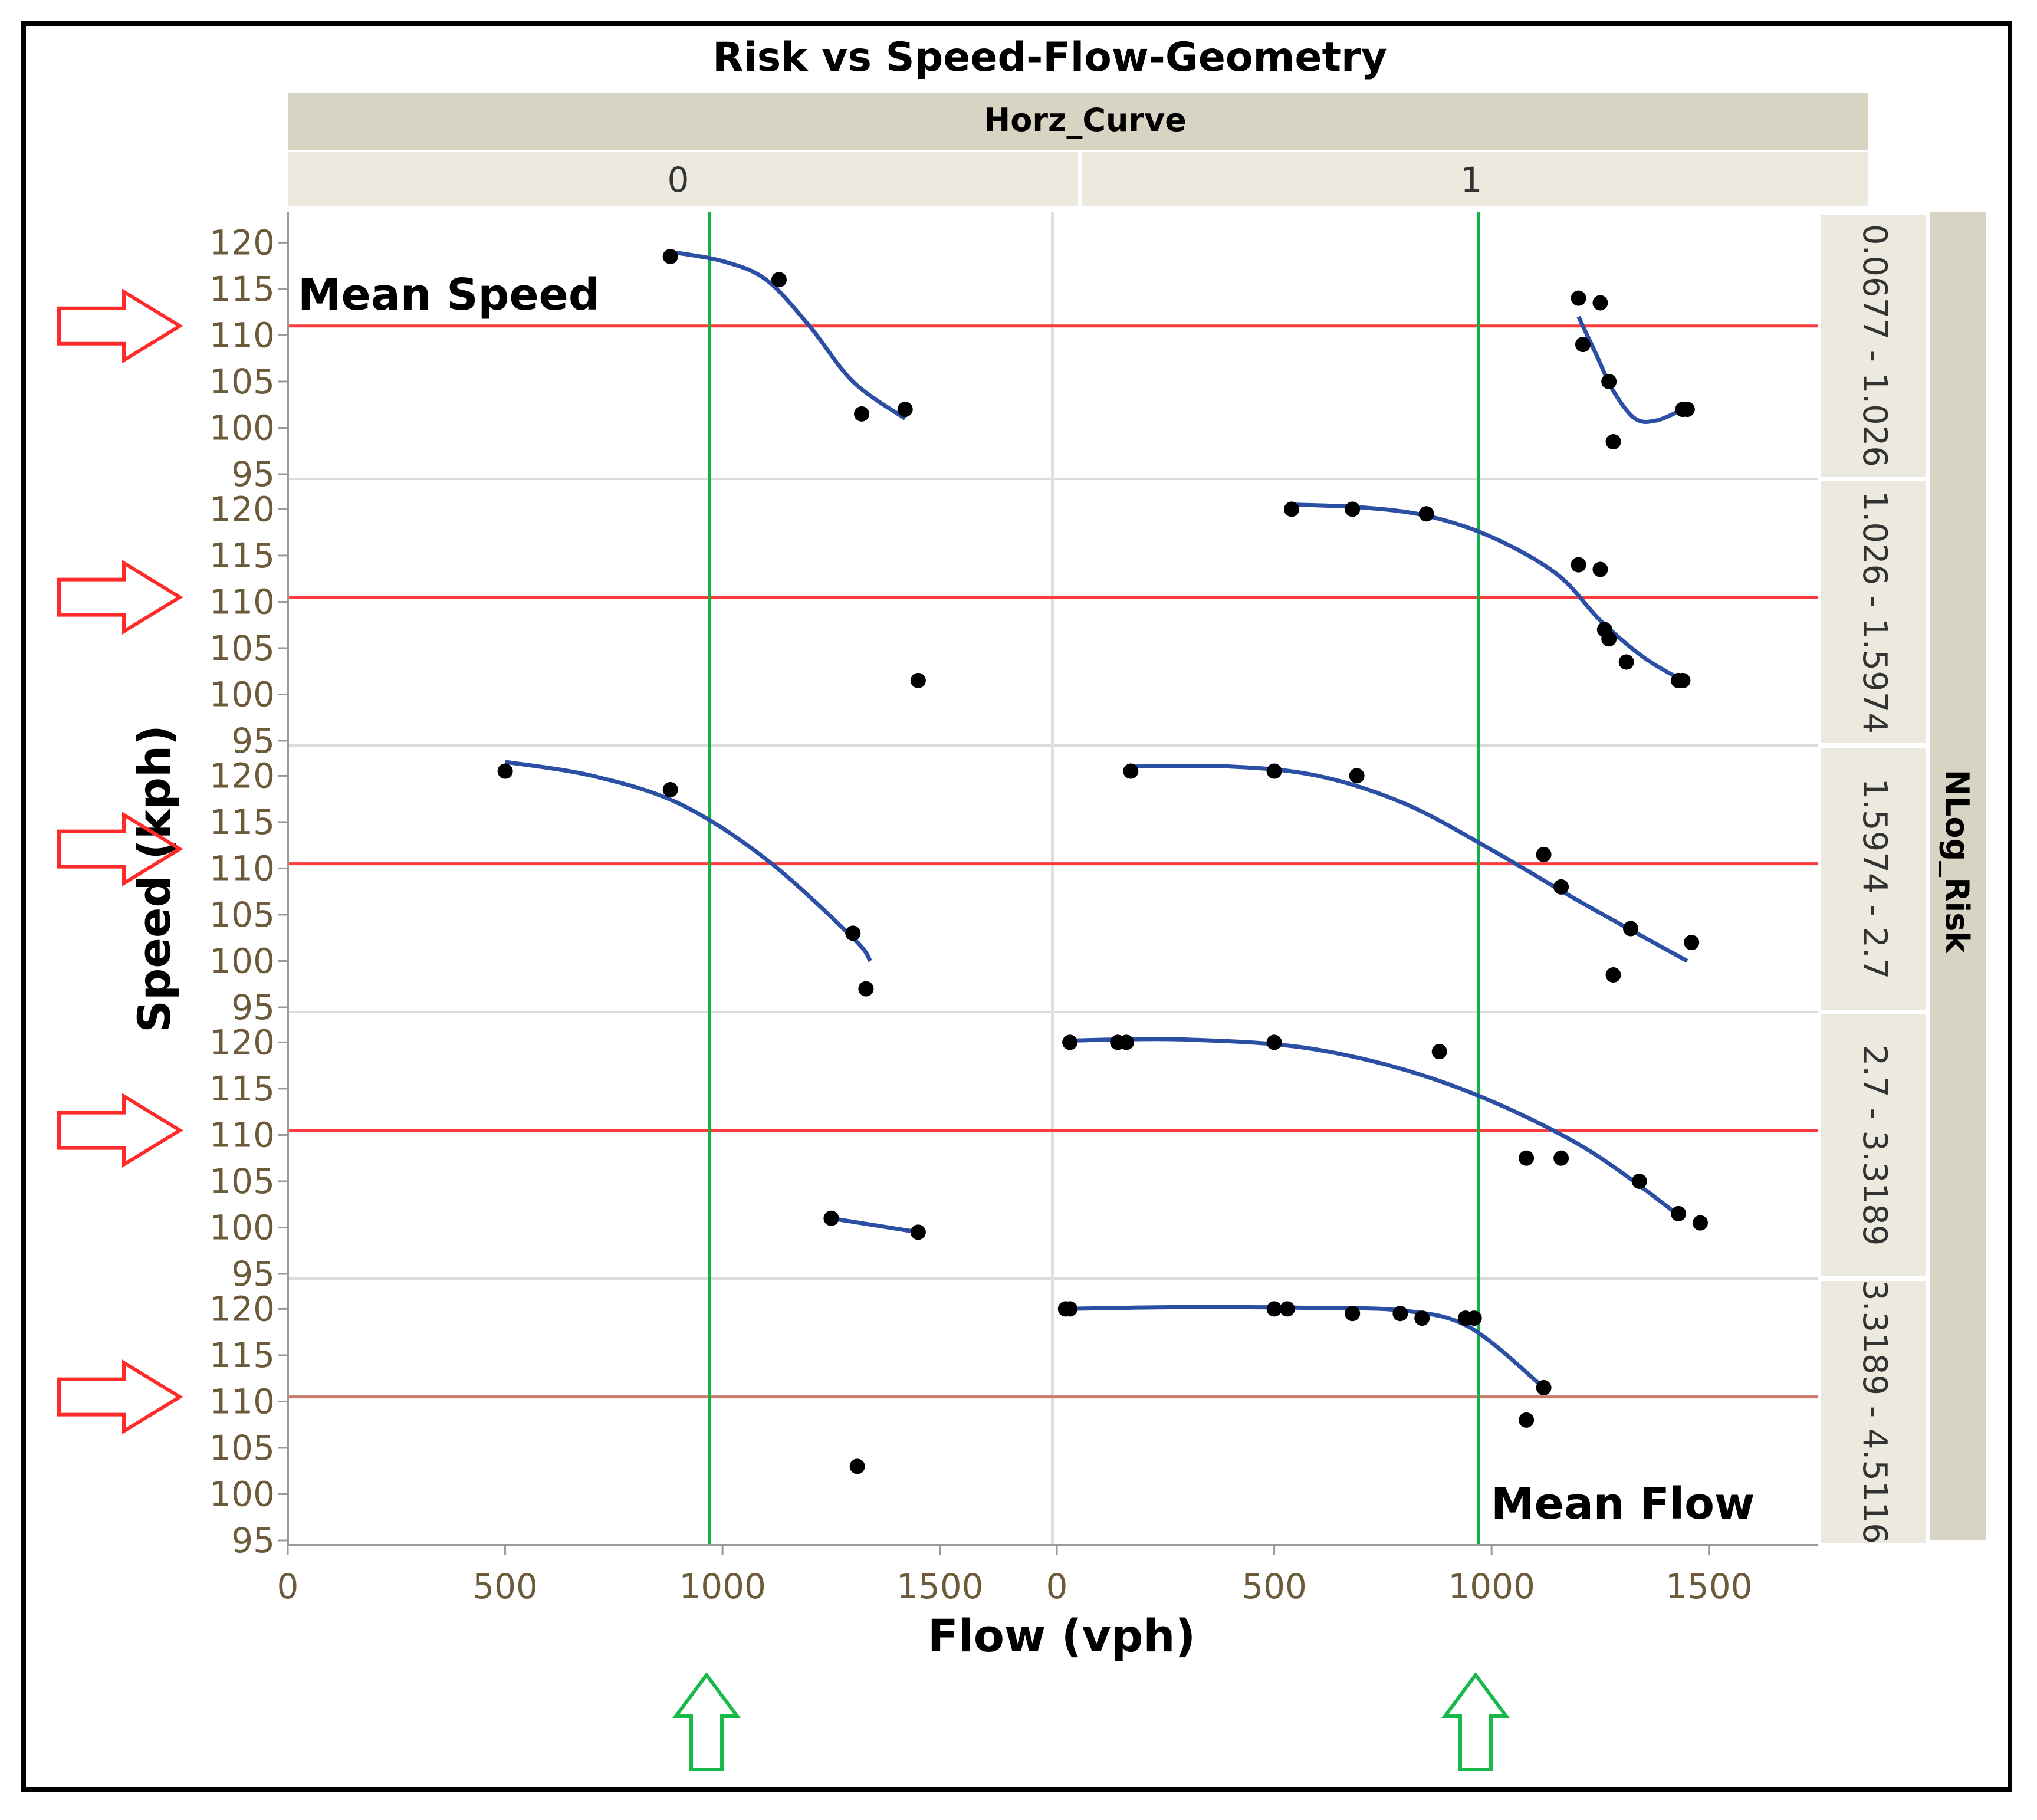  Describe the element at coordinates (678, 180) in the screenshot. I see `col-header-label-0: 0` at that location.